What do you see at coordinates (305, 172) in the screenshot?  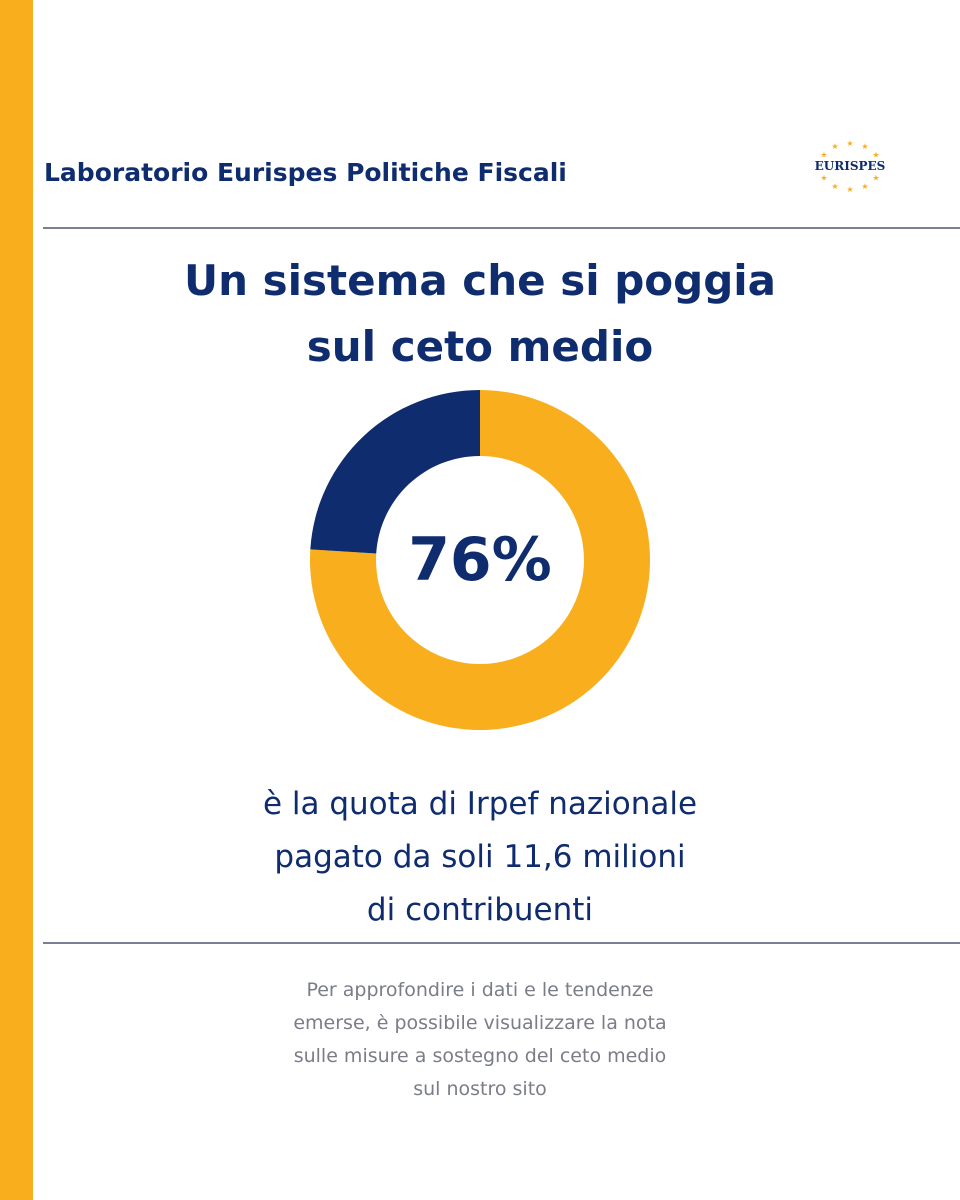 I see `header-title: Laboratorio Eurispes Politiche Fiscali` at bounding box center [305, 172].